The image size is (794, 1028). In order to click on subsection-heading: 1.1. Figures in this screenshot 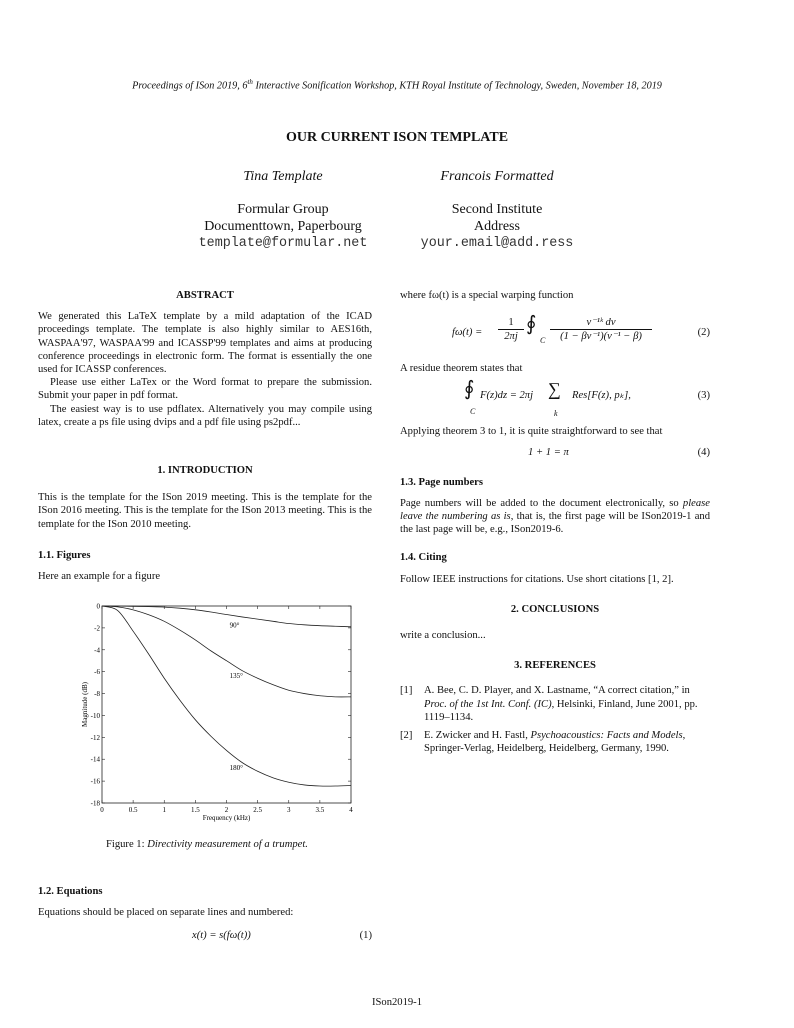, I will do `click(64, 555)`.